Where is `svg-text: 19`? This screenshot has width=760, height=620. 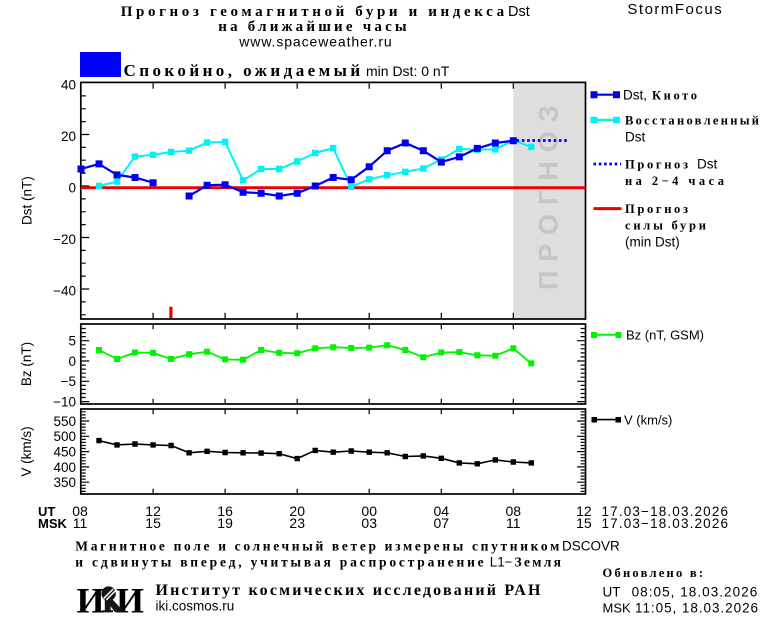 svg-text: 19 is located at coordinates (225, 523).